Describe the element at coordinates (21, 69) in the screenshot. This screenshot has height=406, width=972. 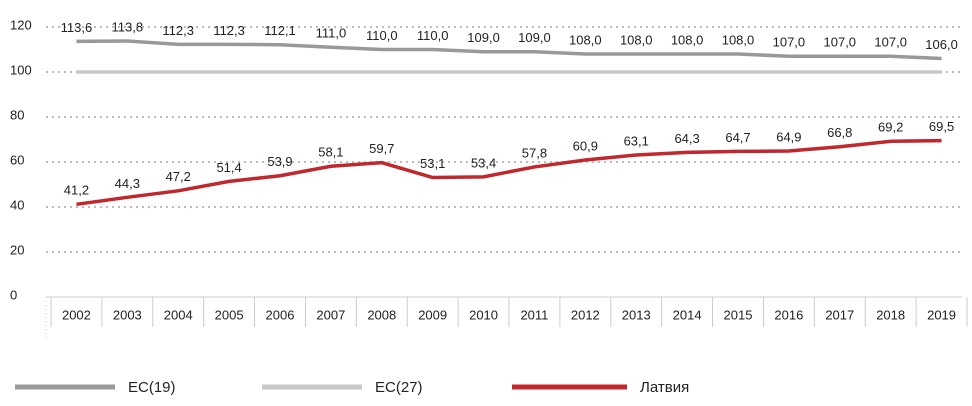
I see `y-tick-label: 100` at that location.